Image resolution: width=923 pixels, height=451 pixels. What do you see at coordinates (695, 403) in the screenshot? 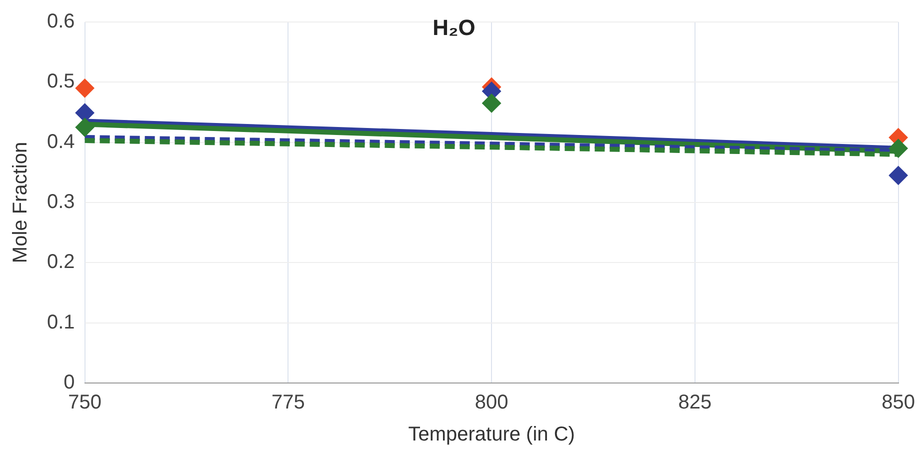
I see `x-tick-label: 825` at bounding box center [695, 403].